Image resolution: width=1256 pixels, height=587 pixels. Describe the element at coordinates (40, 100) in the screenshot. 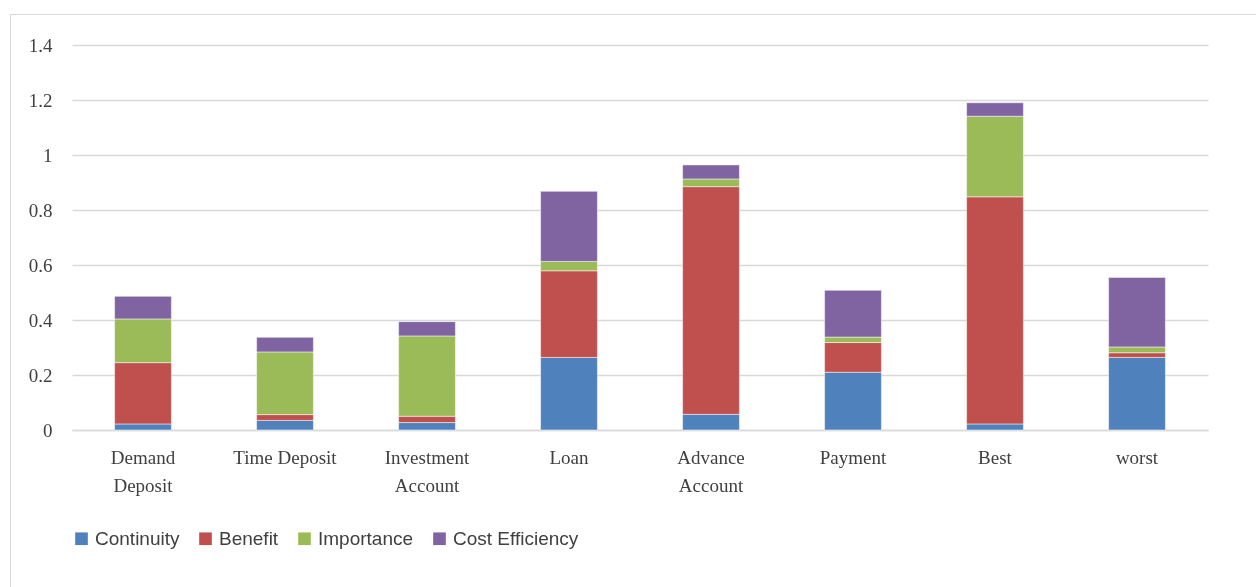

I see `y-tick-label: 1.2` at that location.